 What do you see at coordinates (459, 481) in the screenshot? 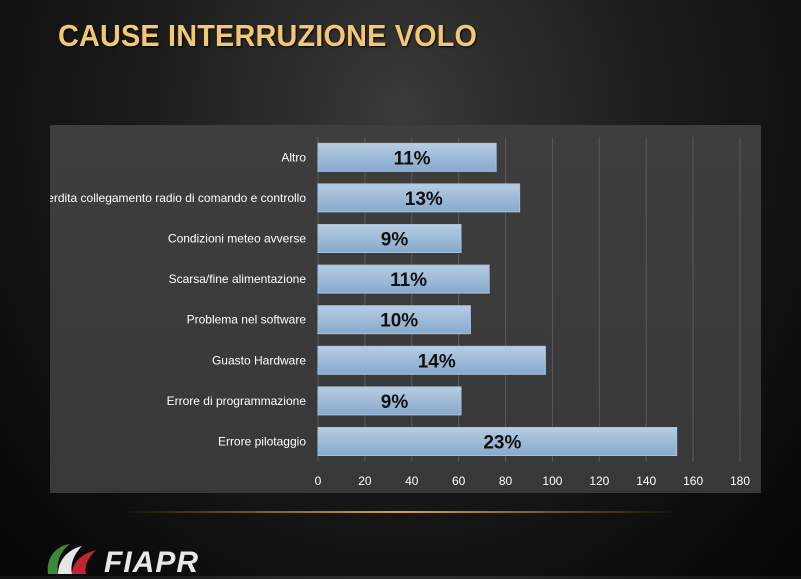
I see `x-tick-label: 60` at bounding box center [459, 481].